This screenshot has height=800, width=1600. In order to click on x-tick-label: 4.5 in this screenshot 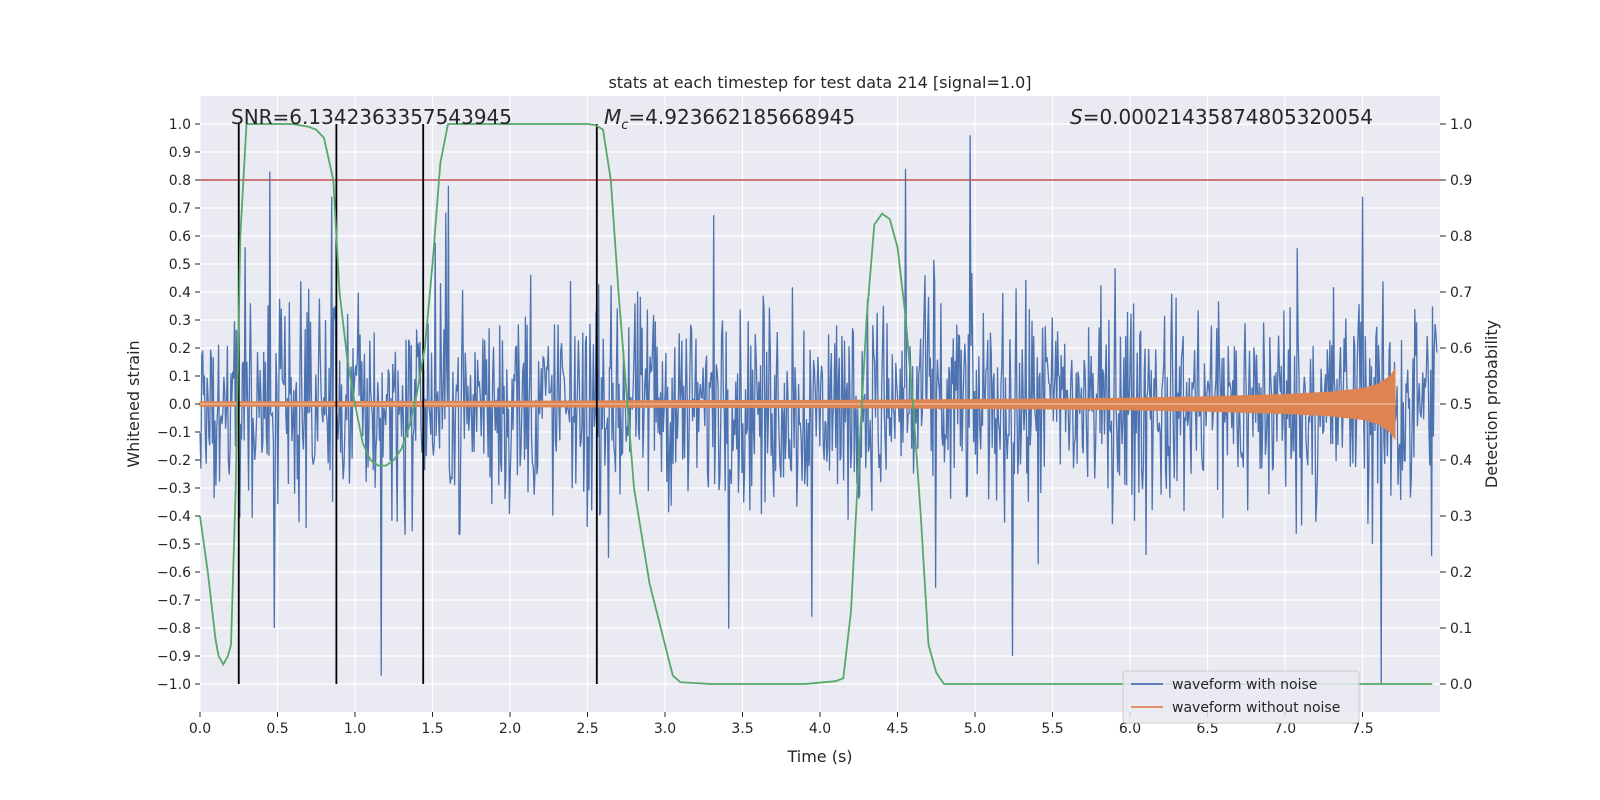, I will do `click(897, 729)`.